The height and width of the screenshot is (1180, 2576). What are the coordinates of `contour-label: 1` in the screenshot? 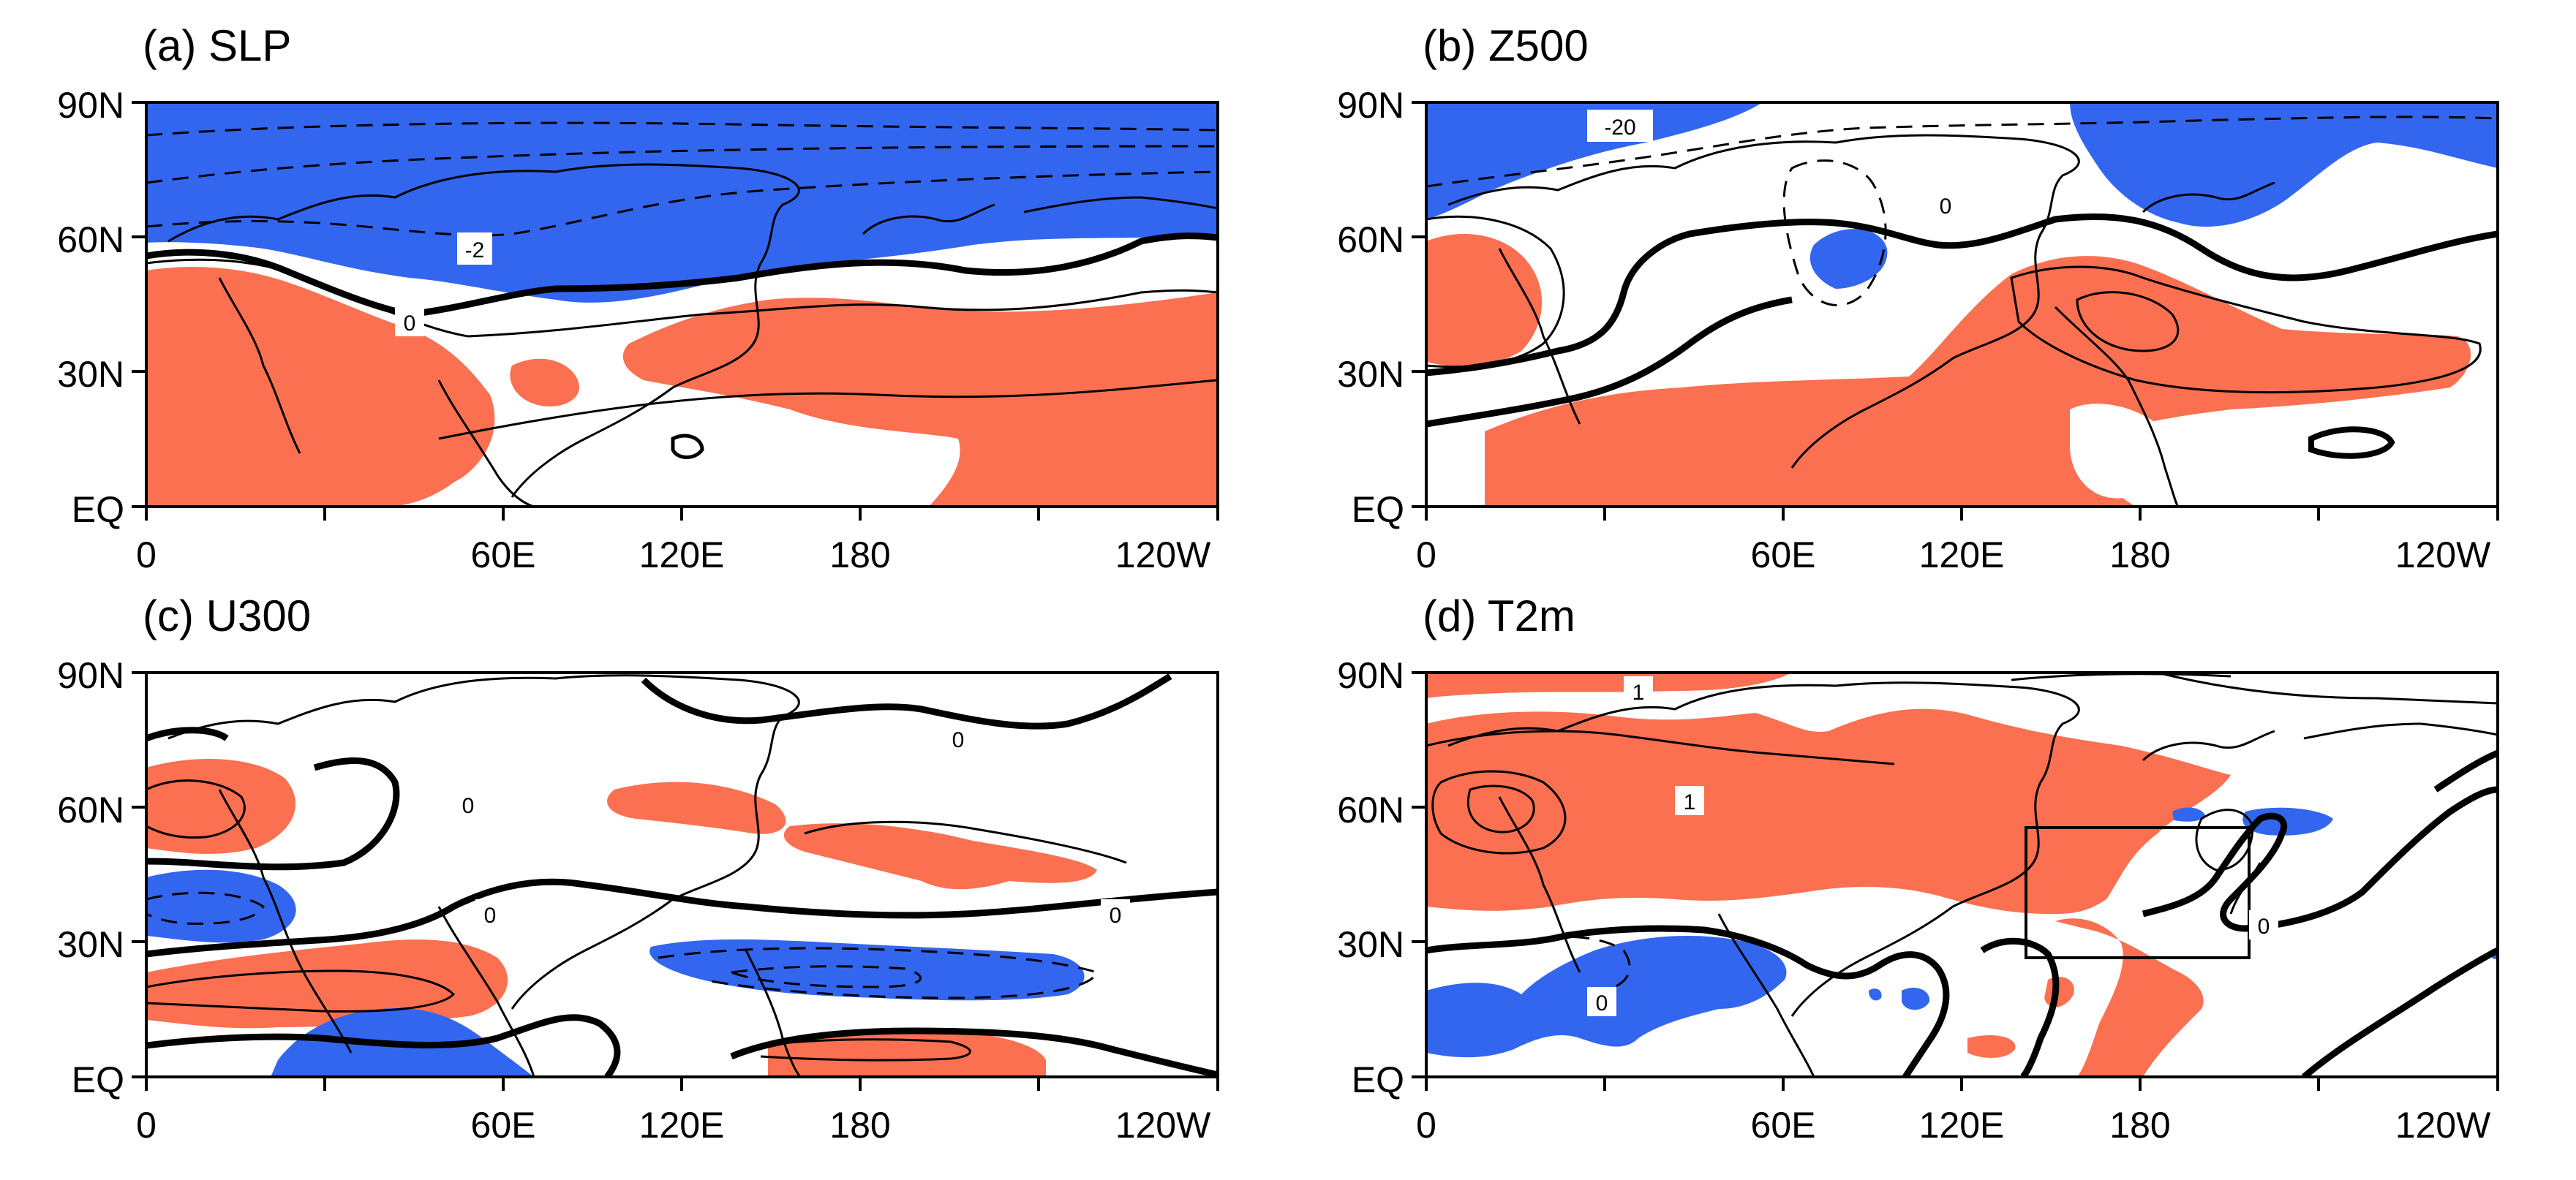 It's located at (1690, 802).